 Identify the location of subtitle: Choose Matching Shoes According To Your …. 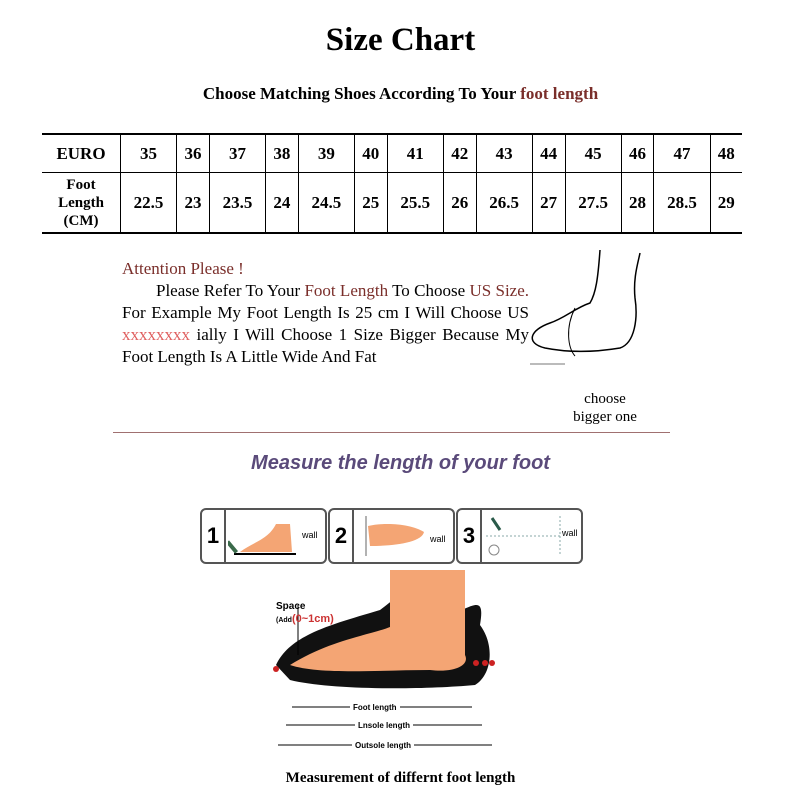
(400, 94).